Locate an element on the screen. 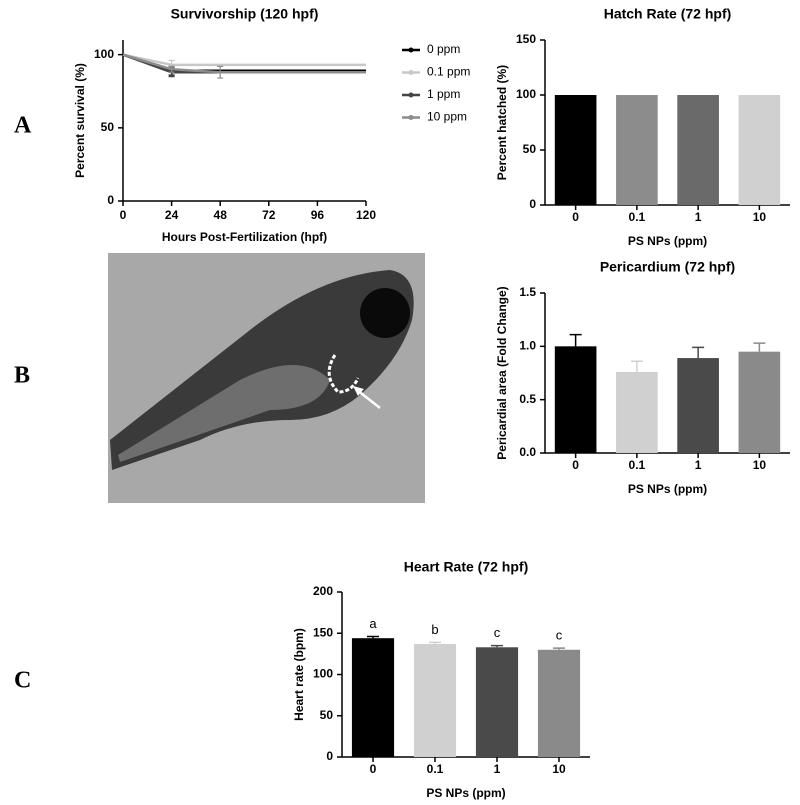  x-tick-label: 120 is located at coordinates (366, 215).